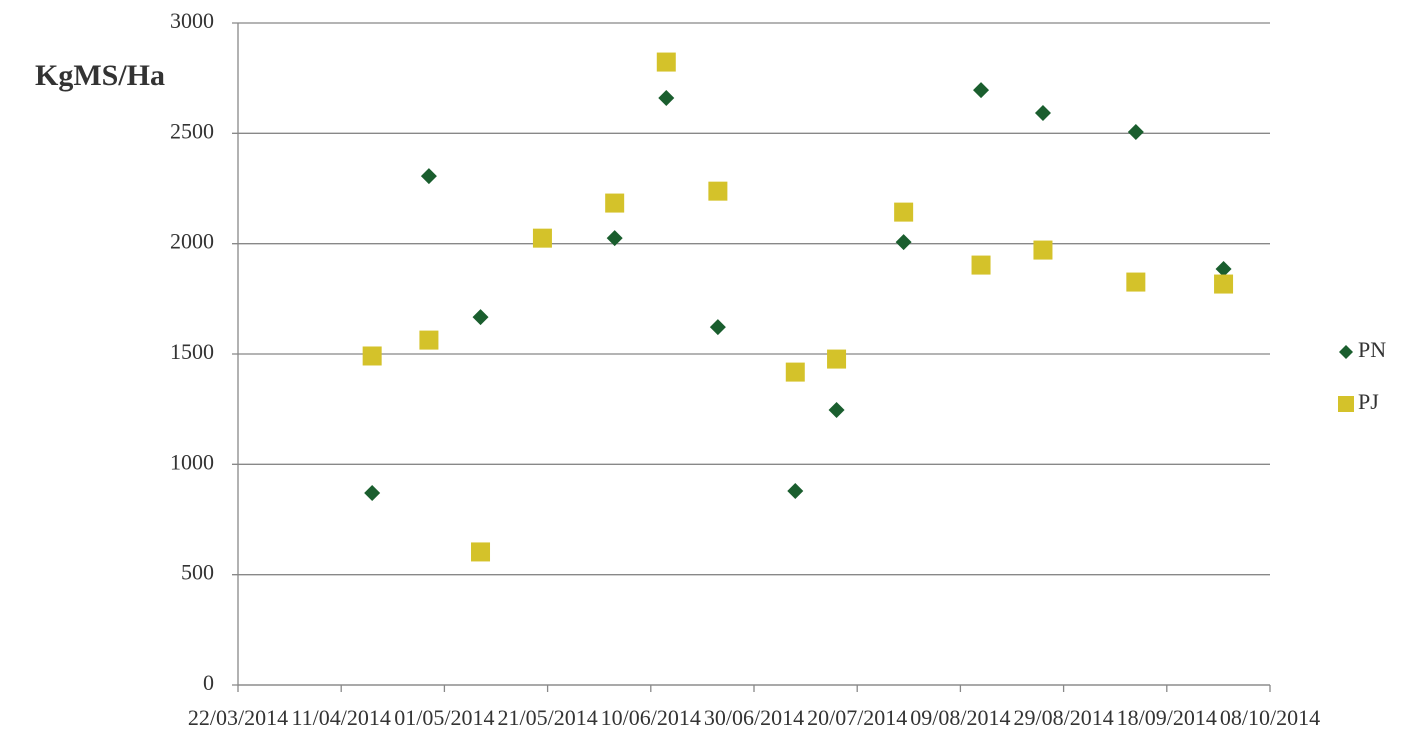 The width and height of the screenshot is (1402, 735). I want to click on y-tick-label: 1500, so click(192, 351).